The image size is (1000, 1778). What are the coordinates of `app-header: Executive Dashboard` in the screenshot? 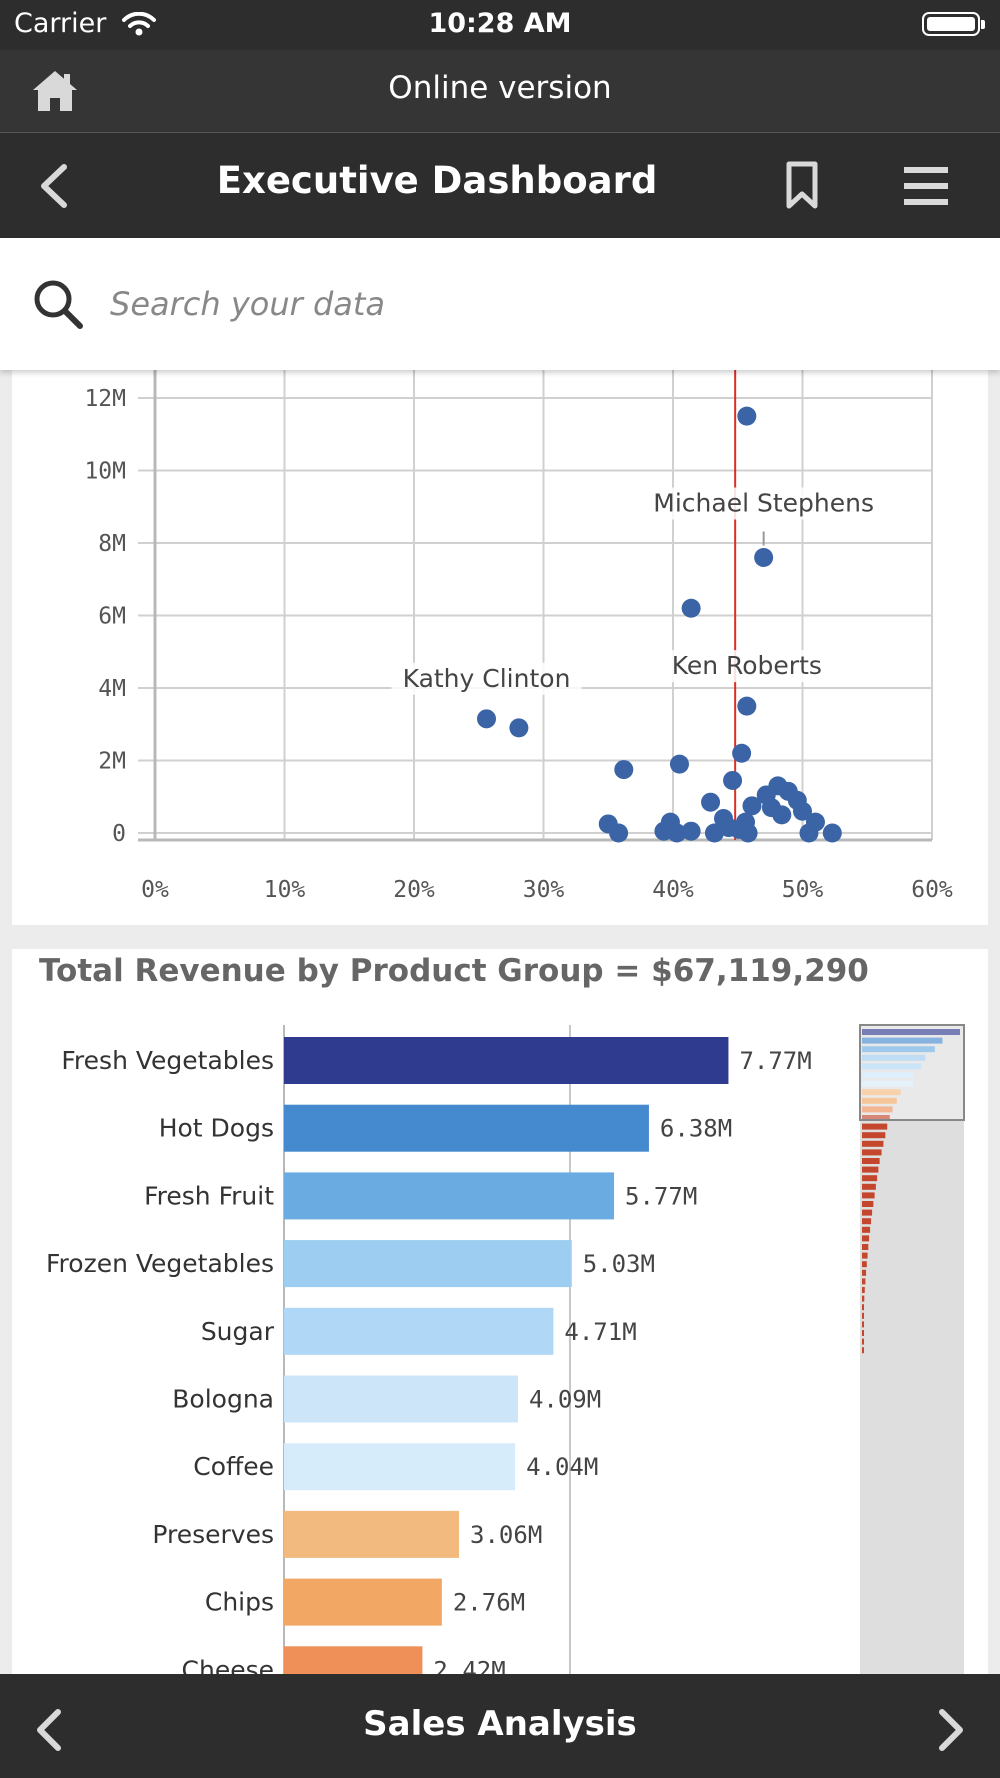 It's located at (500, 185).